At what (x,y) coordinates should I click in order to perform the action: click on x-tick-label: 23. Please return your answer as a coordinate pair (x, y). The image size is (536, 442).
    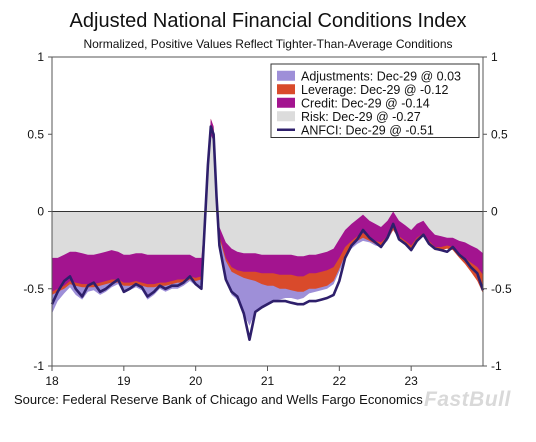
    Looking at the image, I should click on (411, 381).